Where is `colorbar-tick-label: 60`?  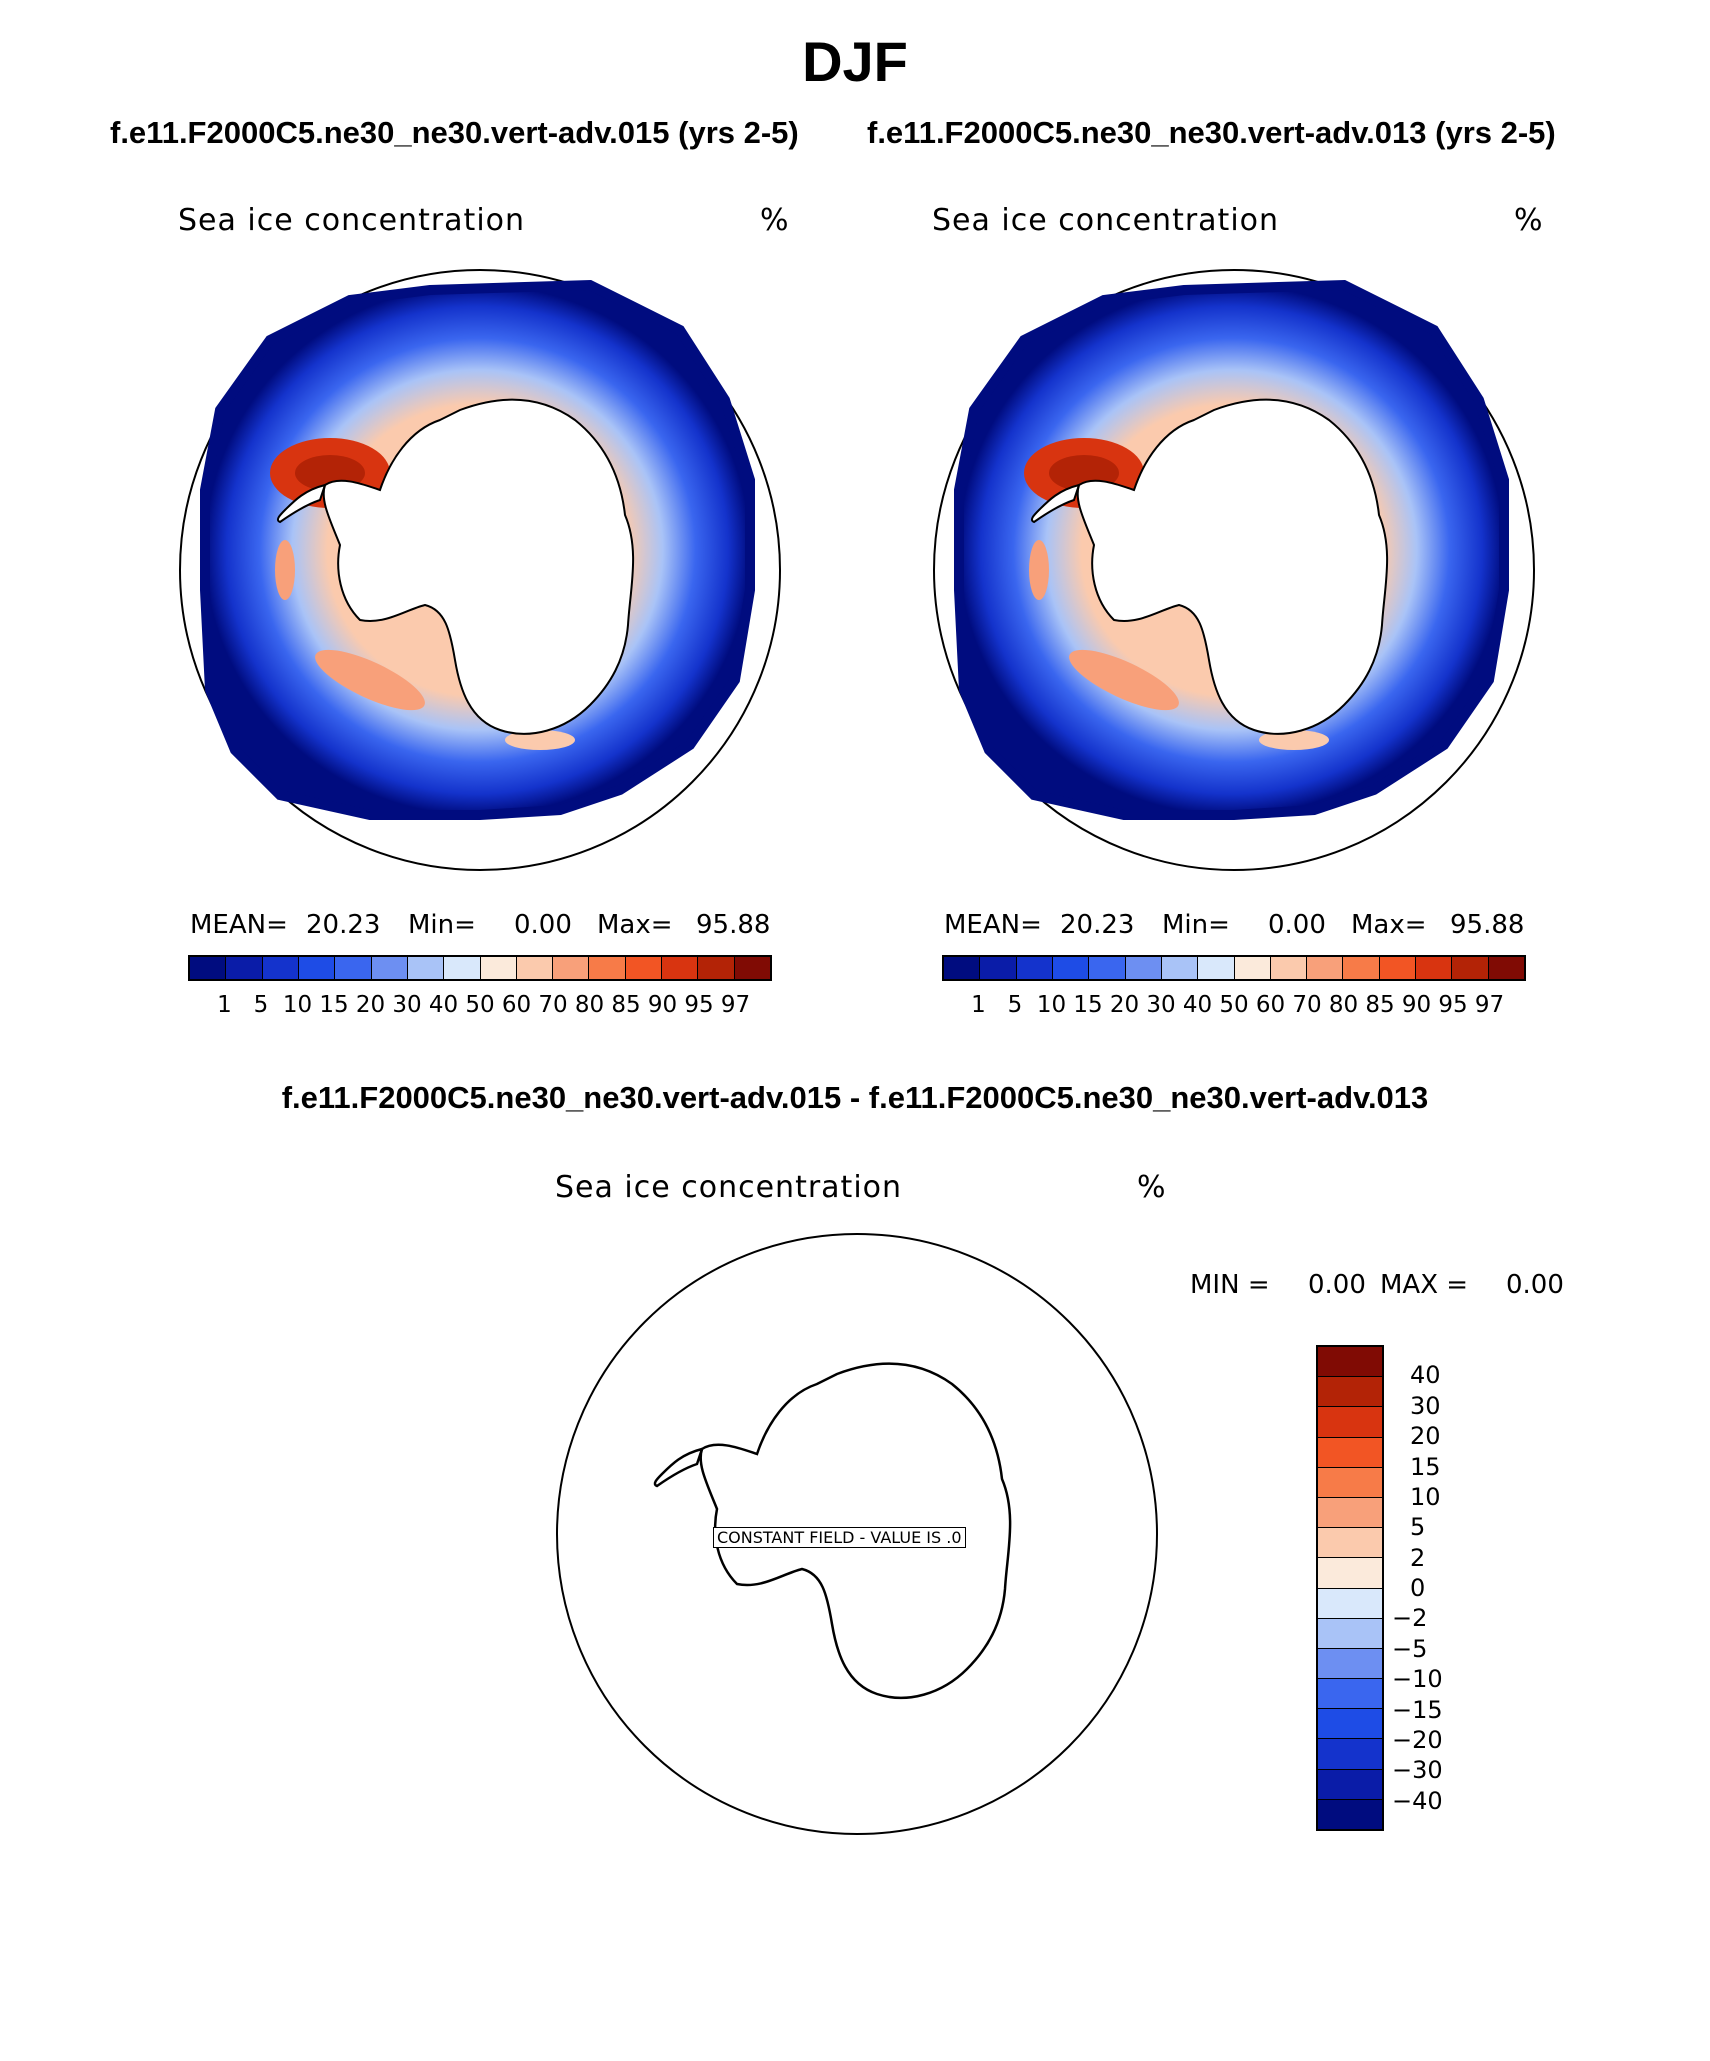
colorbar-tick-label: 60 is located at coordinates (1270, 1005).